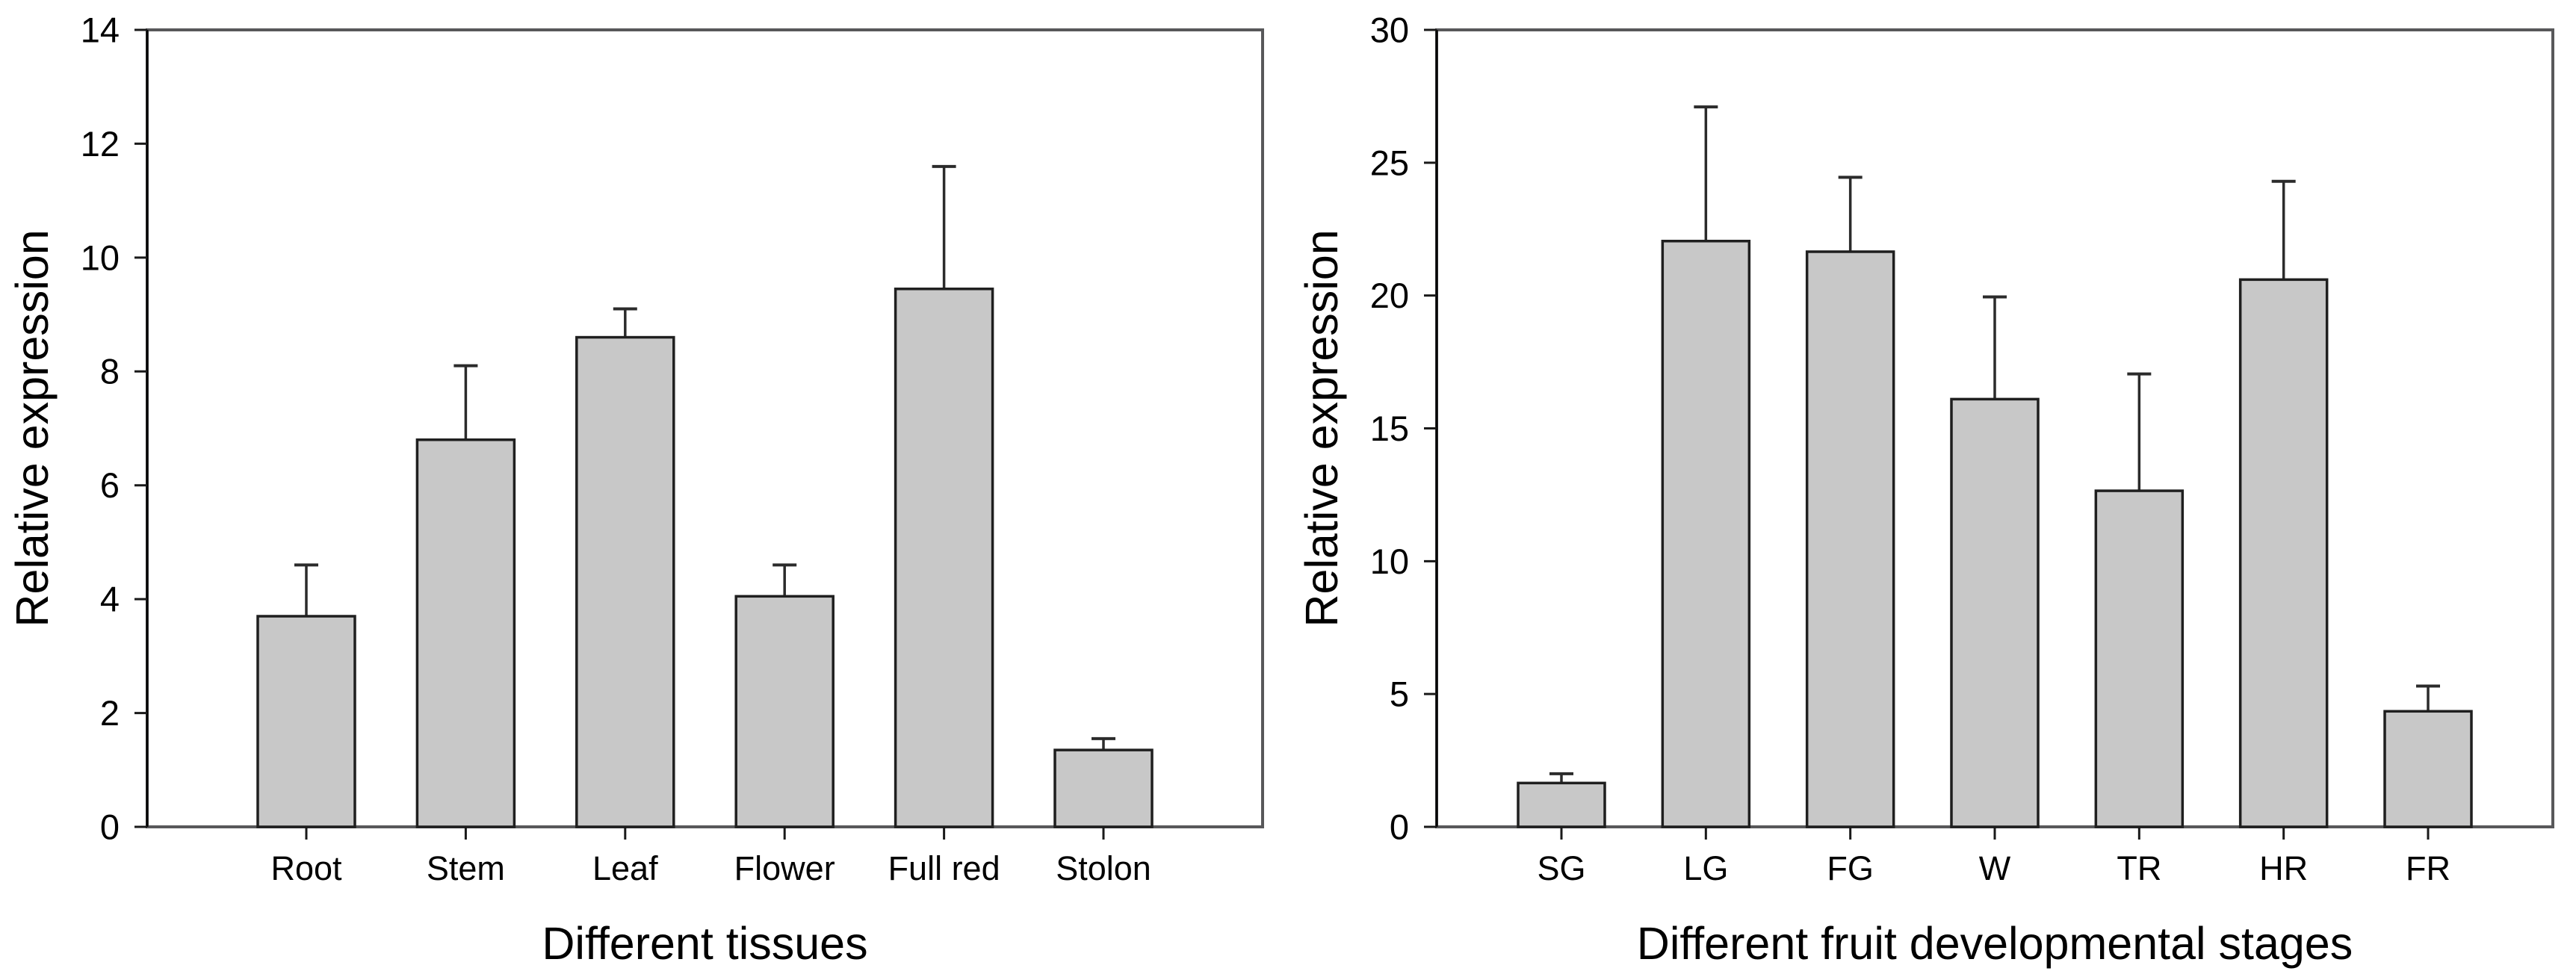 Image resolution: width=2576 pixels, height=974 pixels. Describe the element at coordinates (466, 868) in the screenshot. I see `x-category-label: Stem` at that location.